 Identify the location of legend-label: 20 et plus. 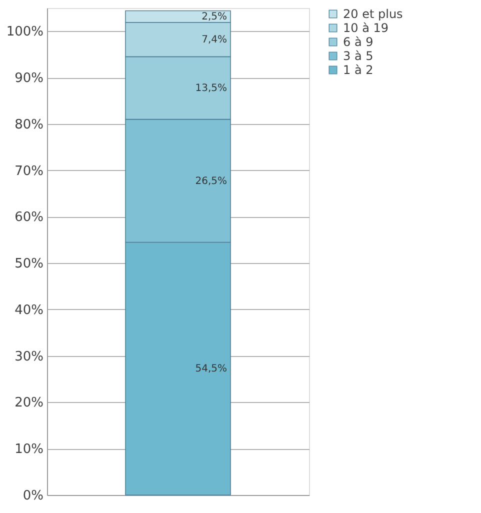
(373, 14).